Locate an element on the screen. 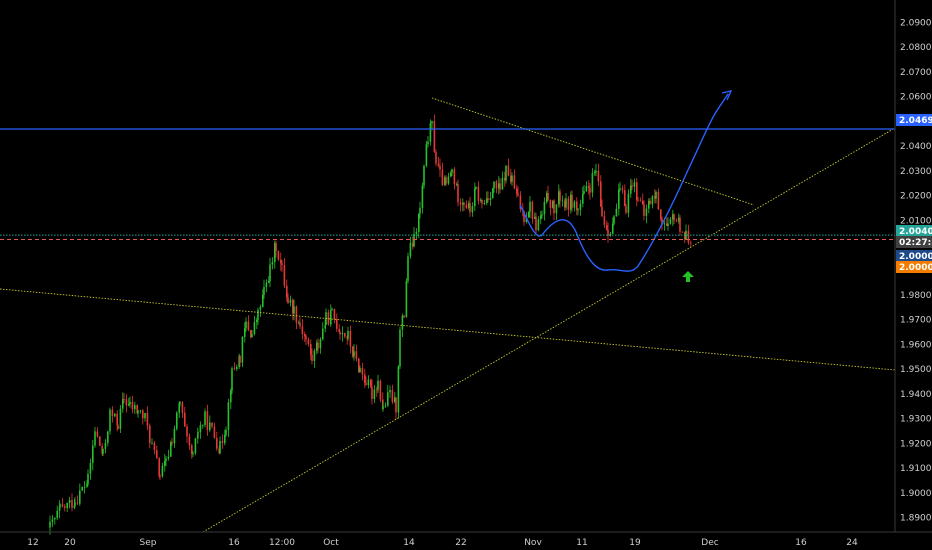 The image size is (932, 550). time-axis: 12 20 Sep 16 12:00 Oct 14 22 Nov 11 19 Dec 16 24 is located at coordinates (442, 543).